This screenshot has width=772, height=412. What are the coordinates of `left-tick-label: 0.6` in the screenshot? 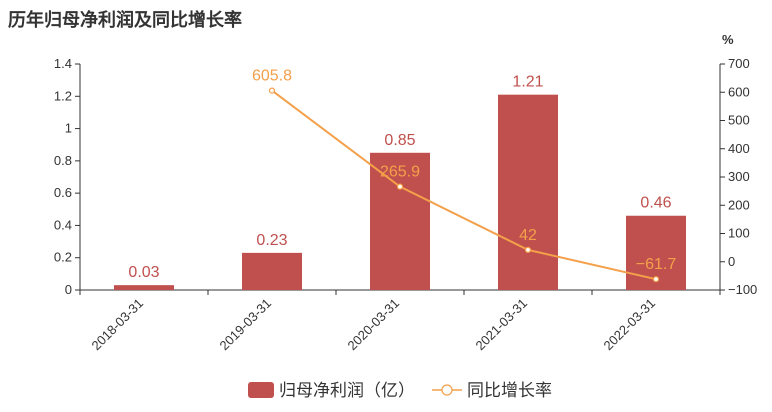 It's located at (63, 192).